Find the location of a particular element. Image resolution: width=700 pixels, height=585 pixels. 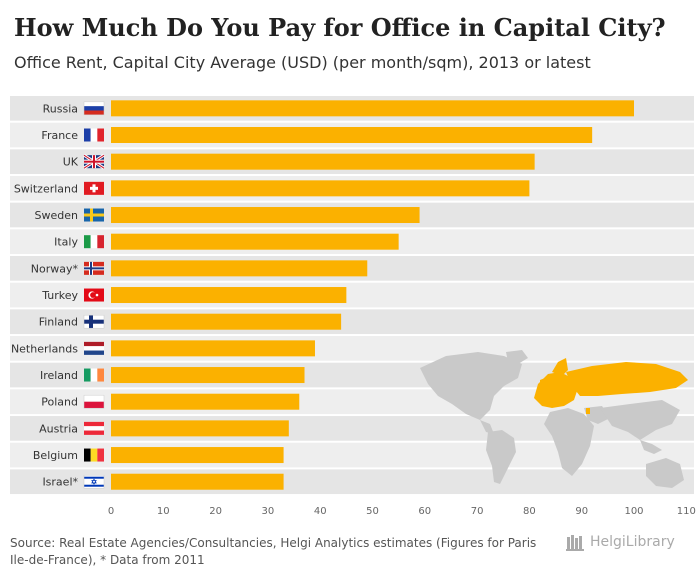

map-greenland is located at coordinates (517, 357).